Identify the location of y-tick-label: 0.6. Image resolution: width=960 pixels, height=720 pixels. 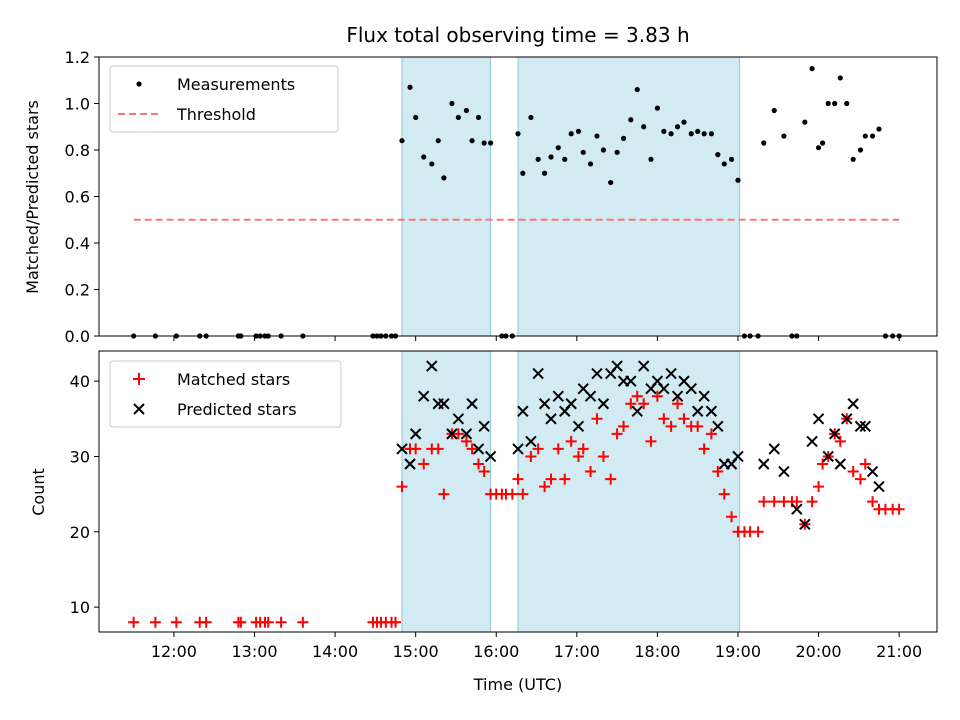
(77, 197).